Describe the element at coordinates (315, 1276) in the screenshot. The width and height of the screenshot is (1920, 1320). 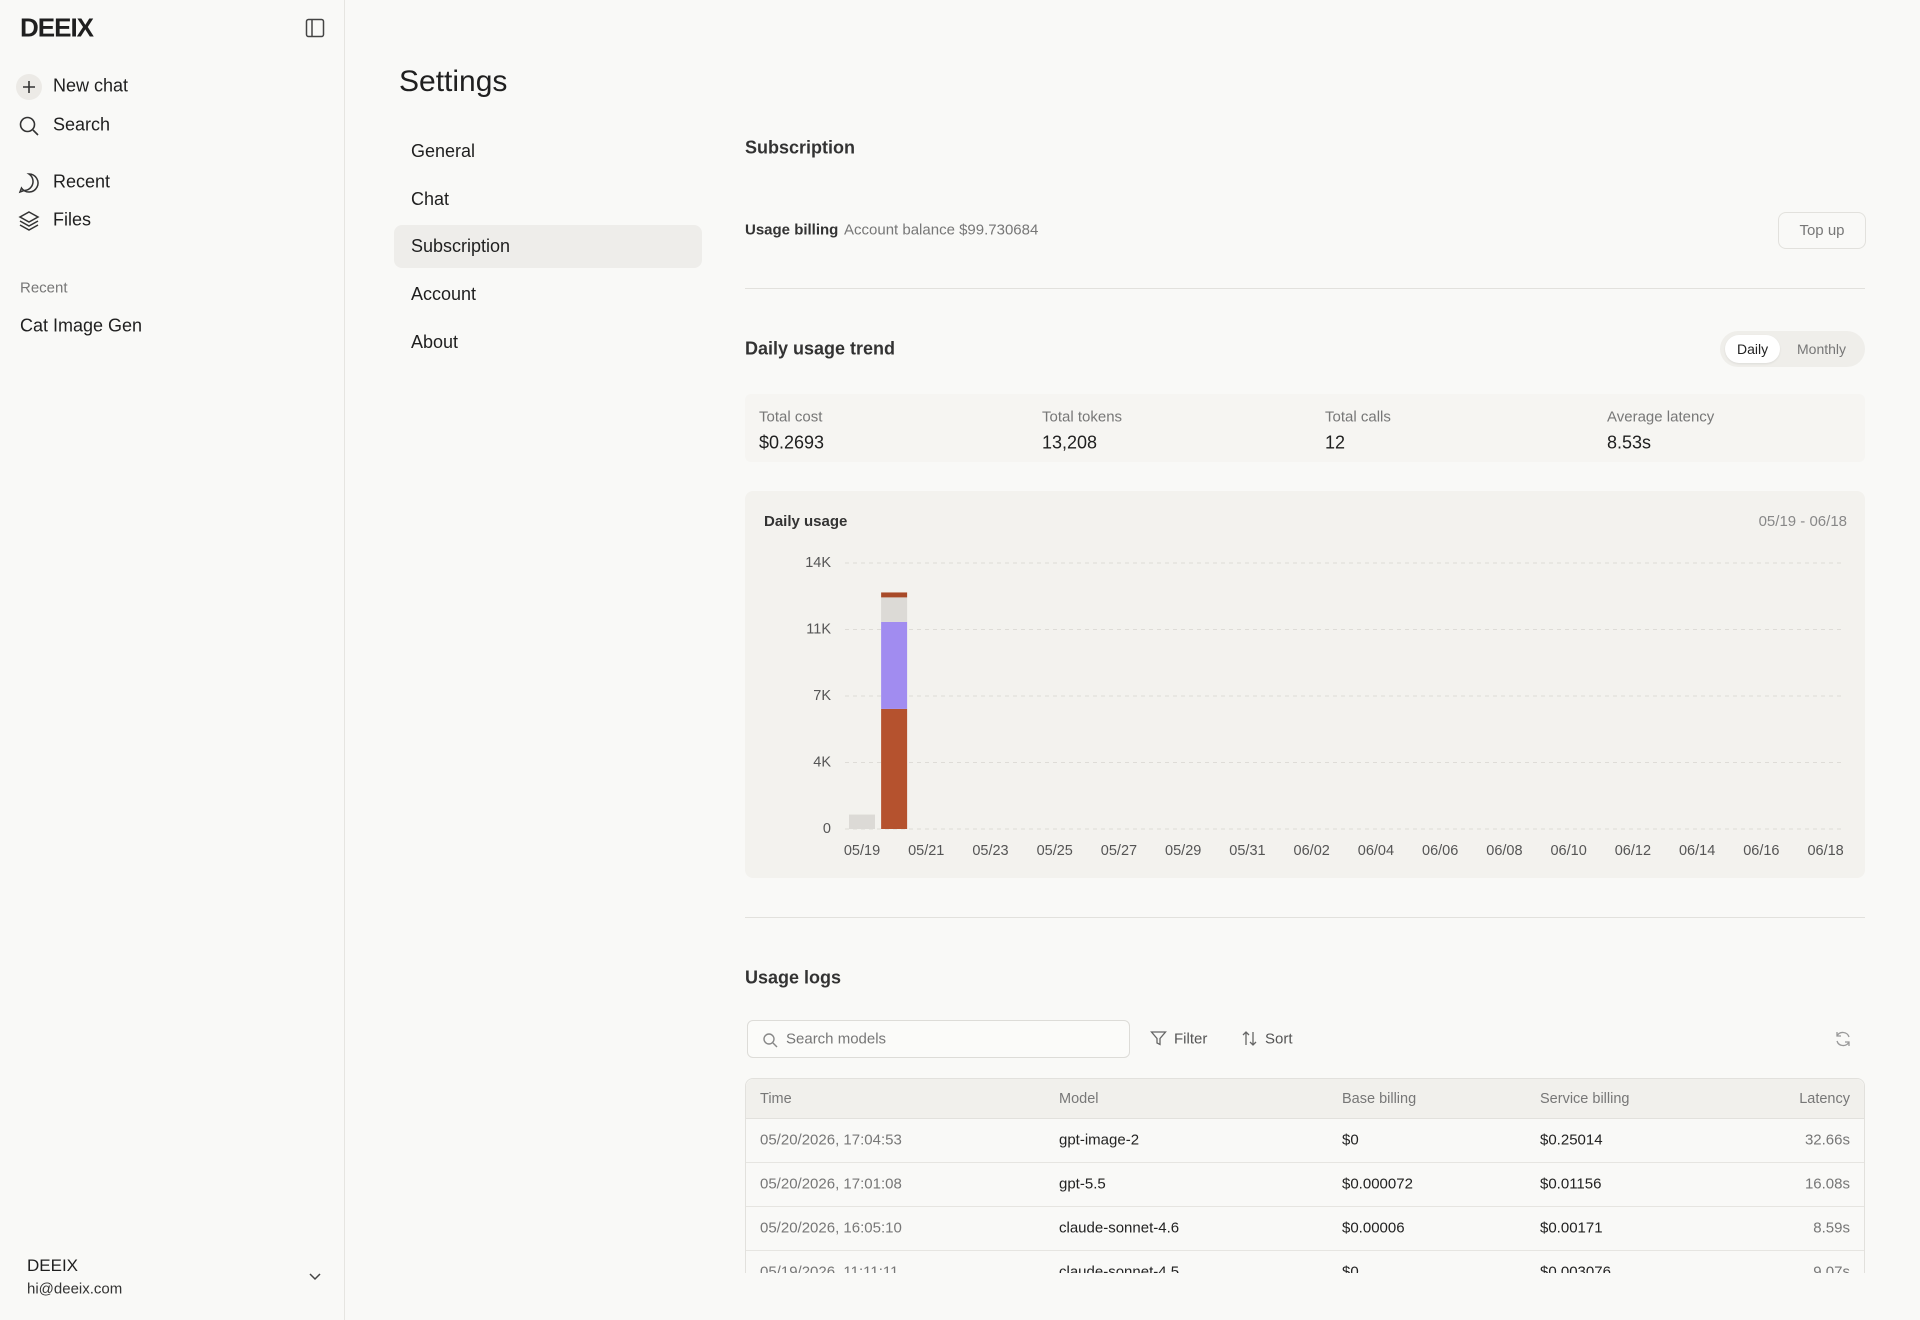
I see `user-menu` at that location.